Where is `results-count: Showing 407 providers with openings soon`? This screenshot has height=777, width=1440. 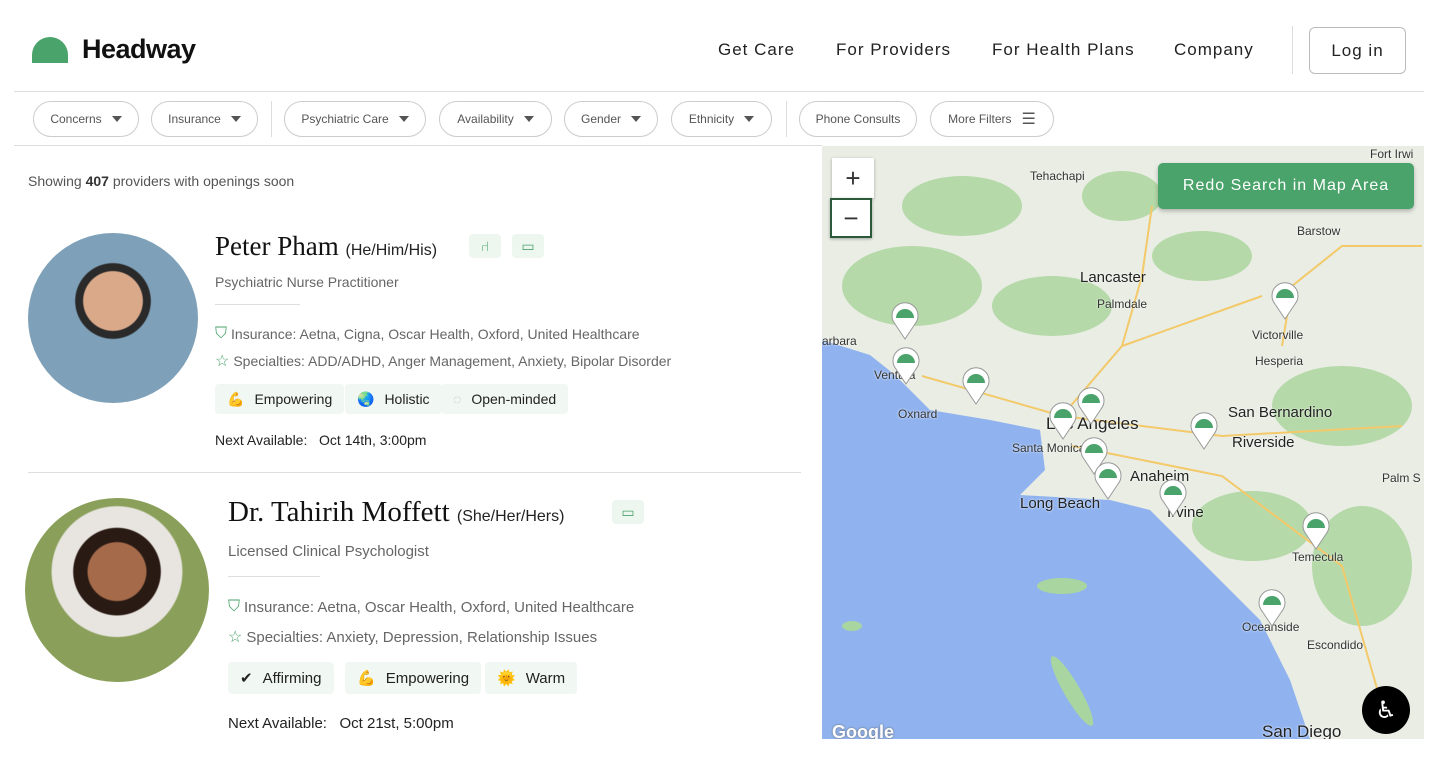 results-count: Showing 407 providers with openings soon is located at coordinates (161, 181).